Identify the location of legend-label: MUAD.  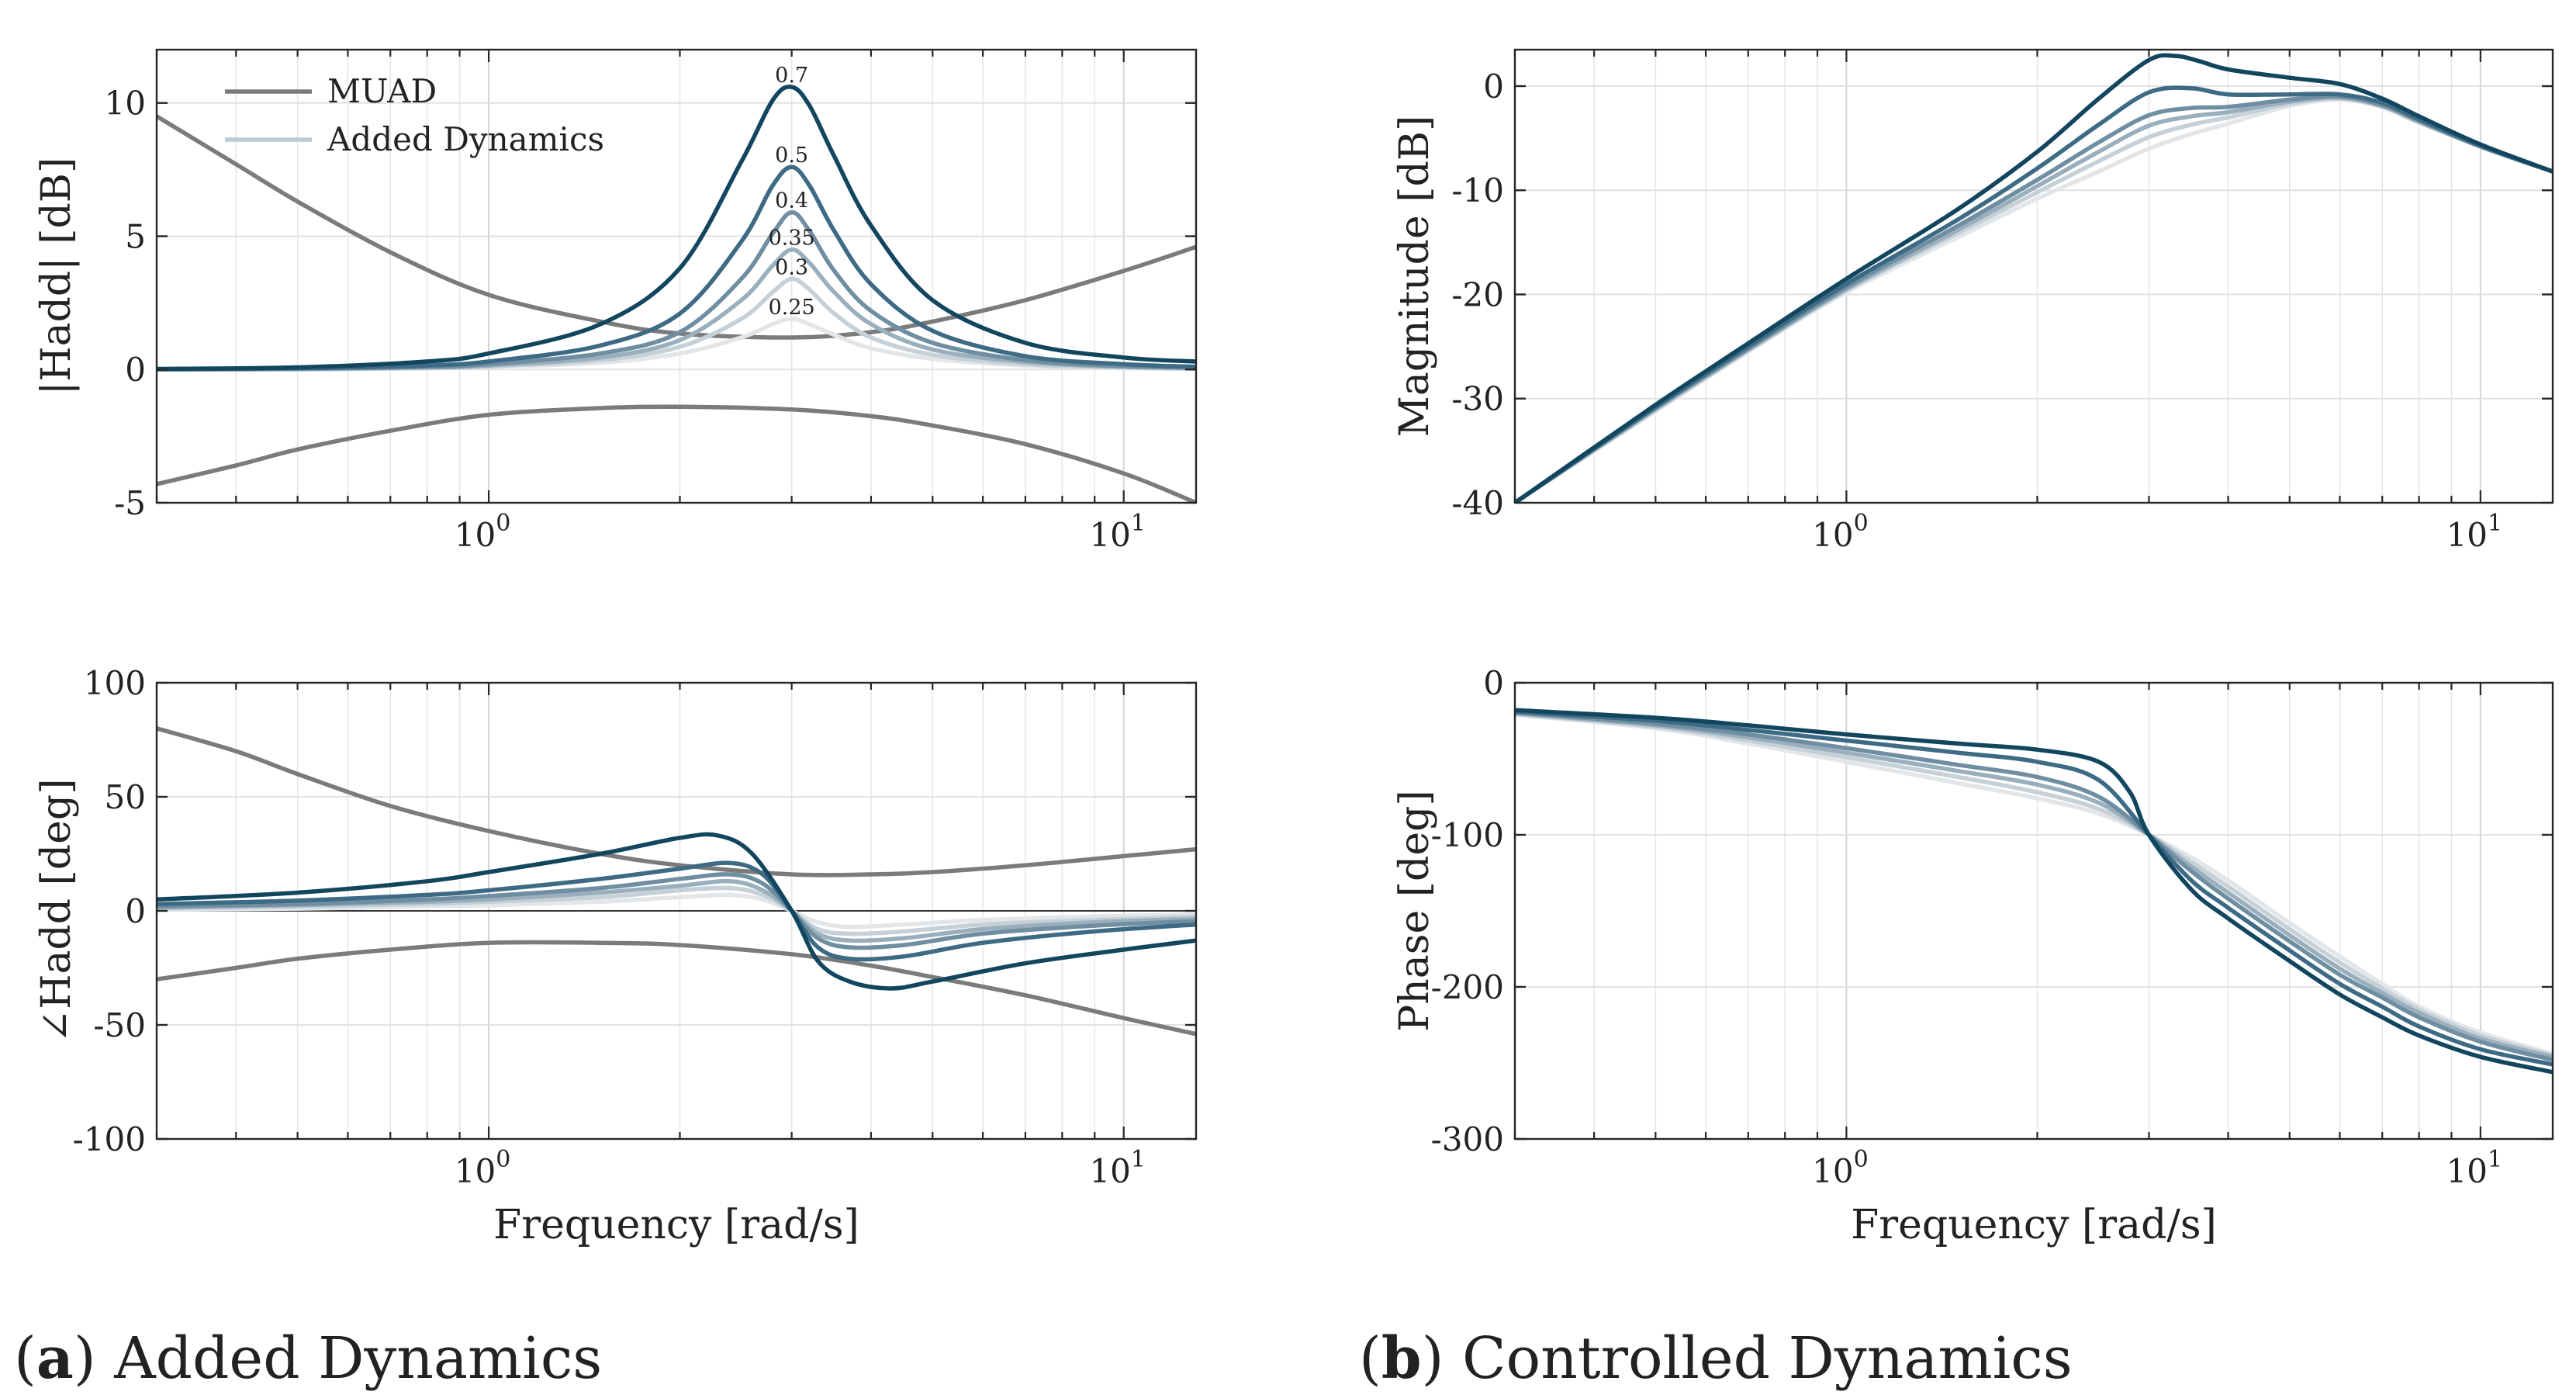
(382, 91).